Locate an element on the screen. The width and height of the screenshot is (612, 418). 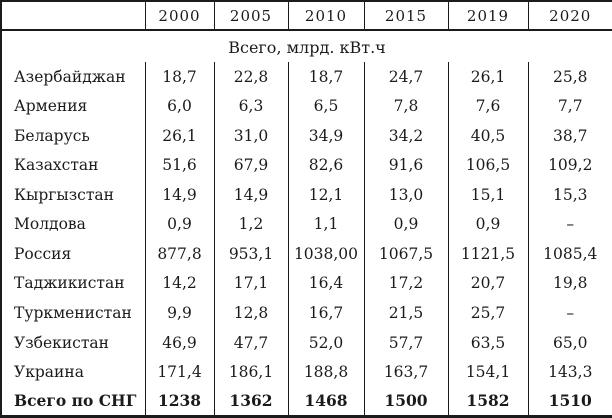
country-name-cell: Молдова is located at coordinates (50, 224).